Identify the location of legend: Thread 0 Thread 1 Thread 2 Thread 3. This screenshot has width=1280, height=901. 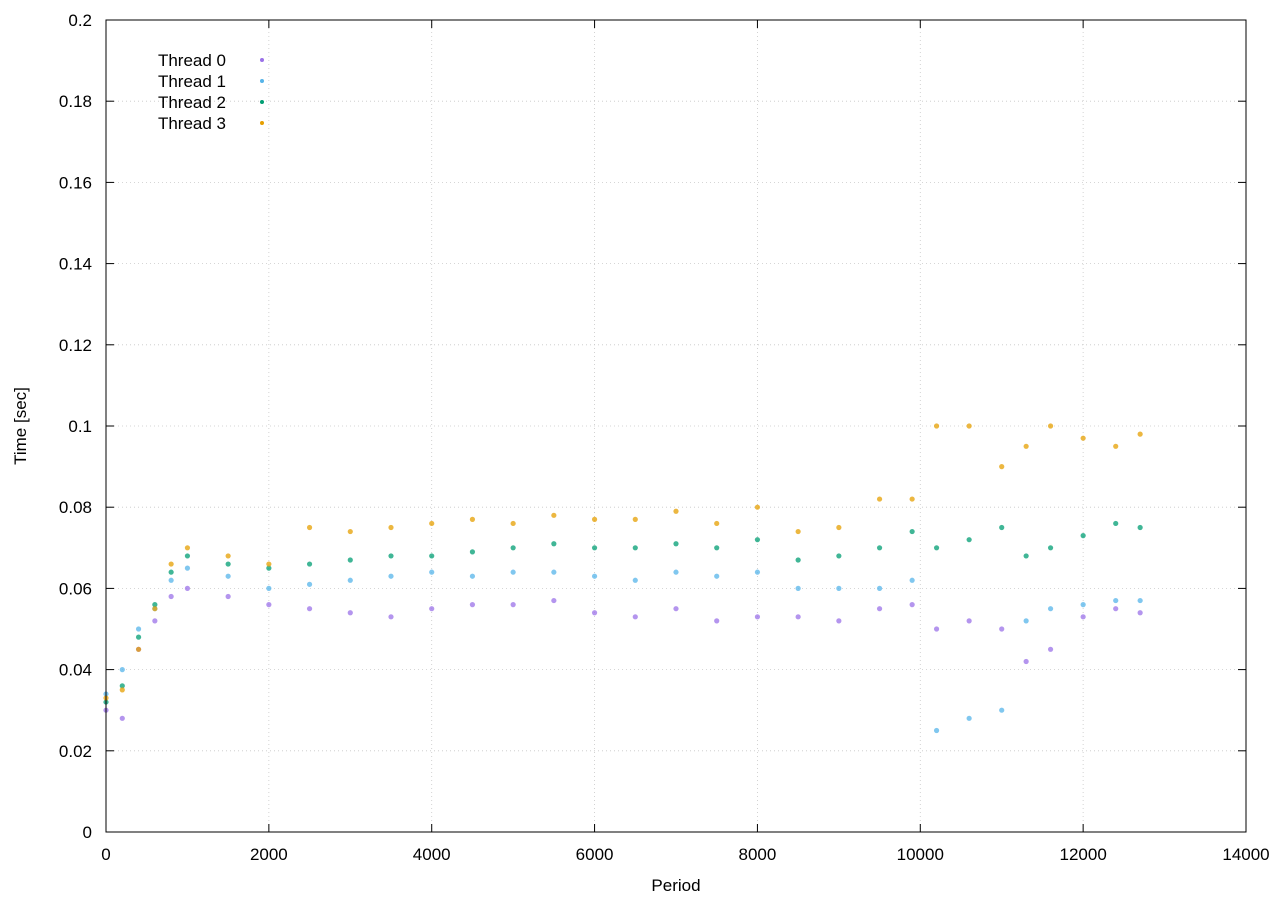
(211, 92).